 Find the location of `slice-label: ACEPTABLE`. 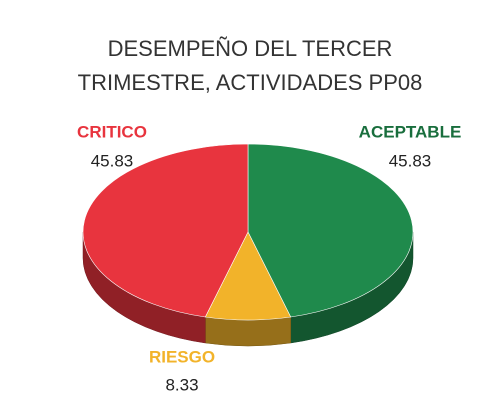

slice-label: ACEPTABLE is located at coordinates (410, 131).